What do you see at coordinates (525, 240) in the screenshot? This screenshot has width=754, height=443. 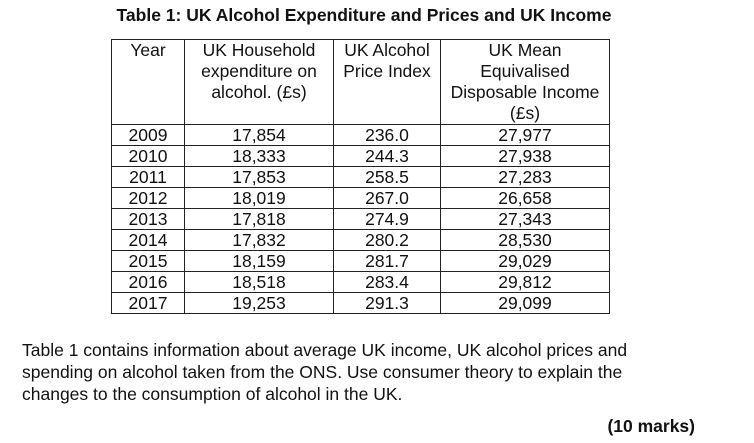 I see `cell-income: 28,530` at bounding box center [525, 240].